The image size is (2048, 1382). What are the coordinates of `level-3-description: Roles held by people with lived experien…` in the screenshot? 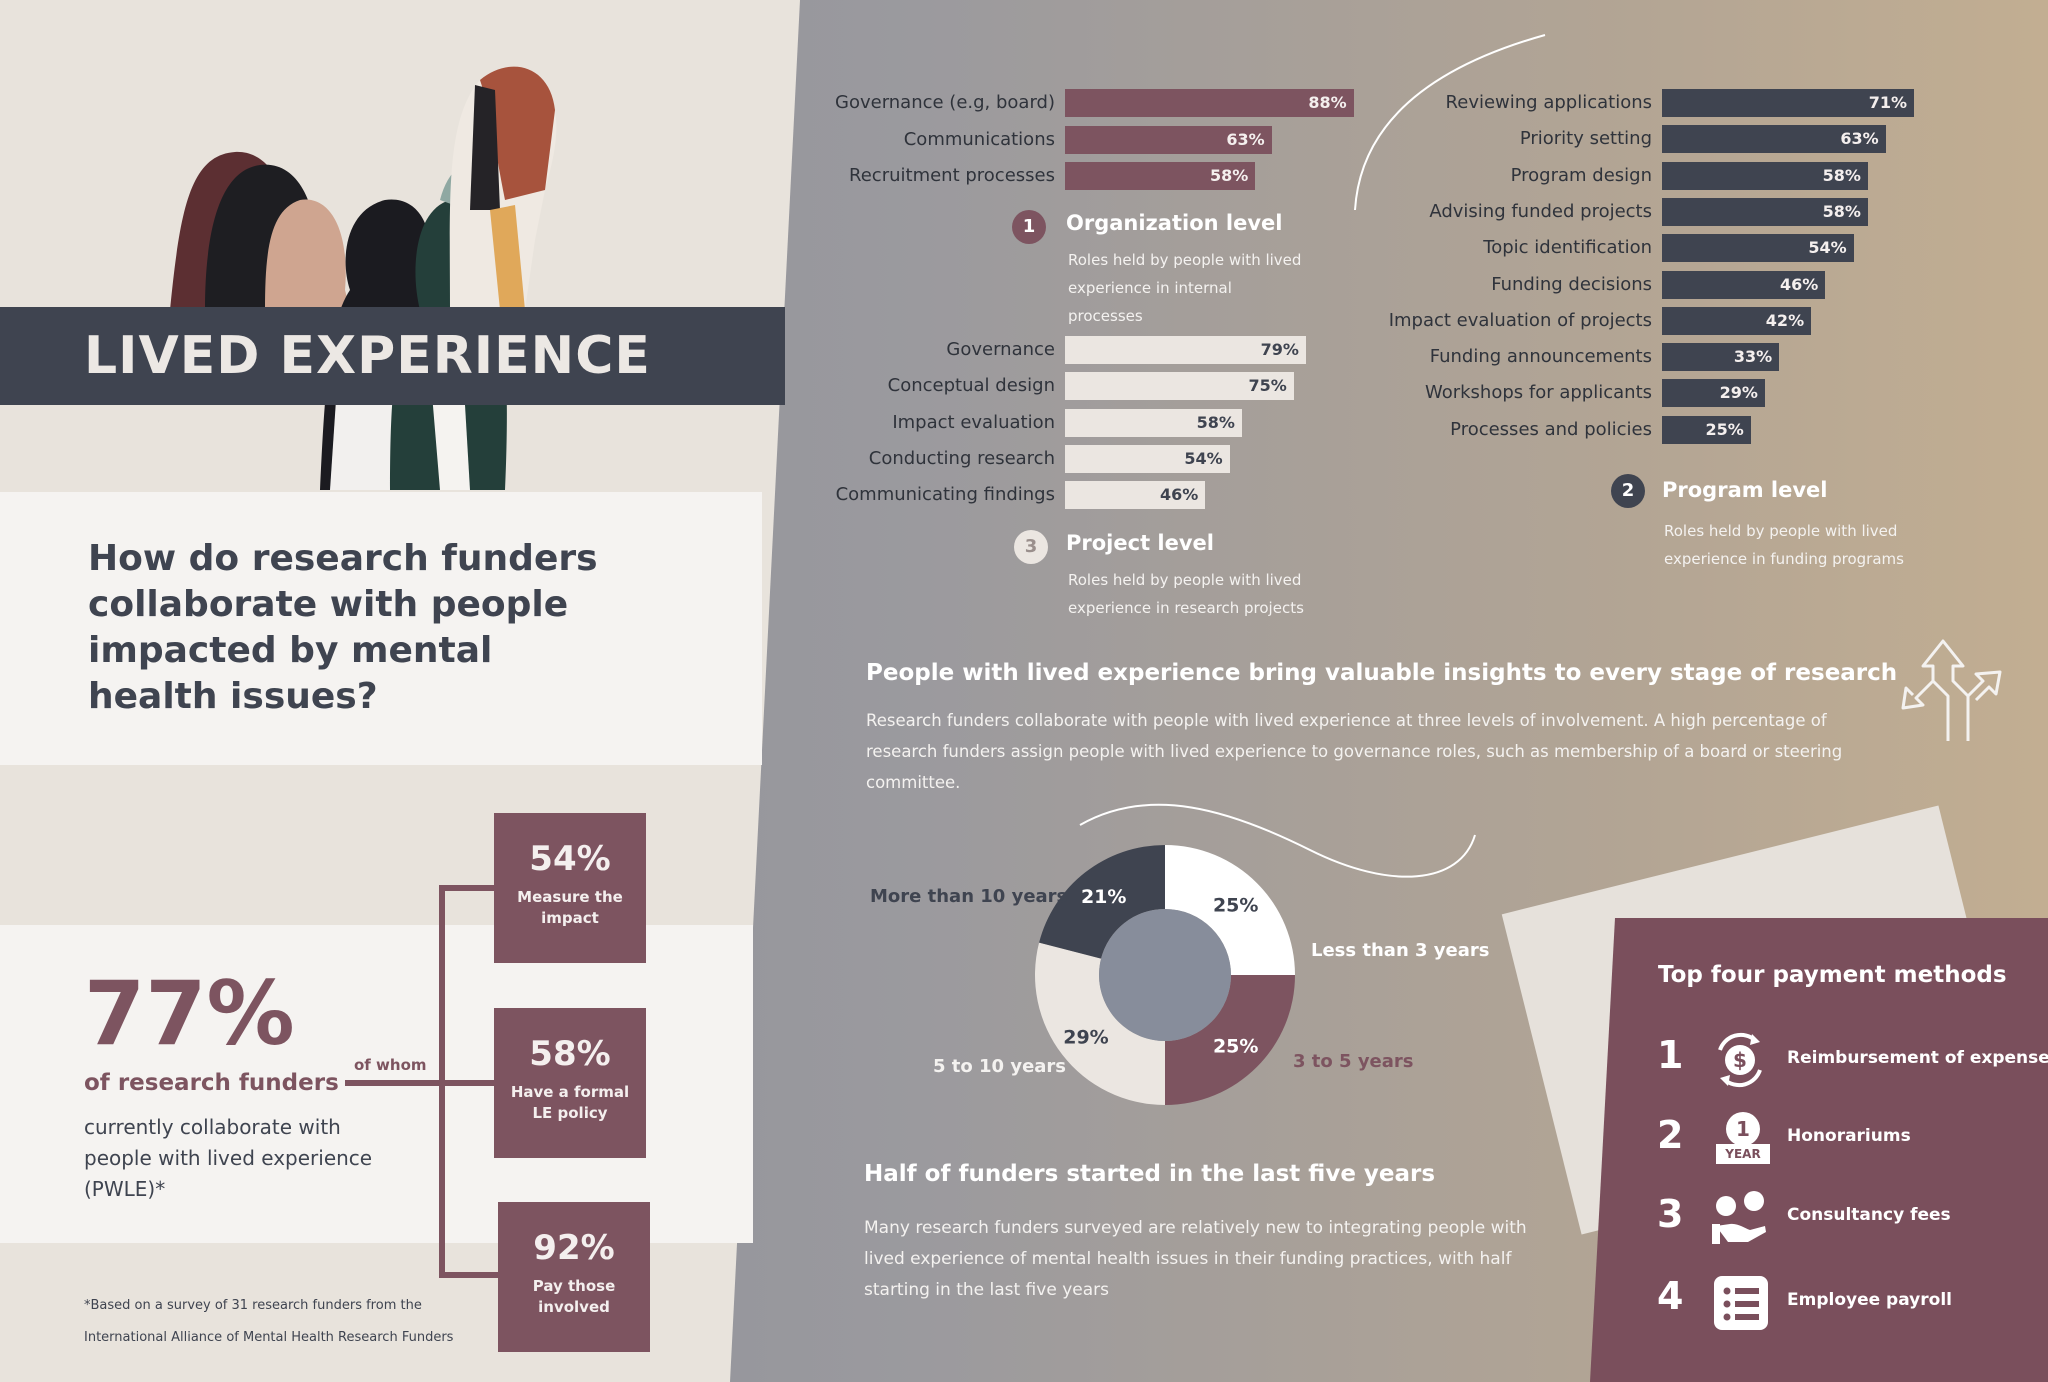 It's located at (1186, 594).